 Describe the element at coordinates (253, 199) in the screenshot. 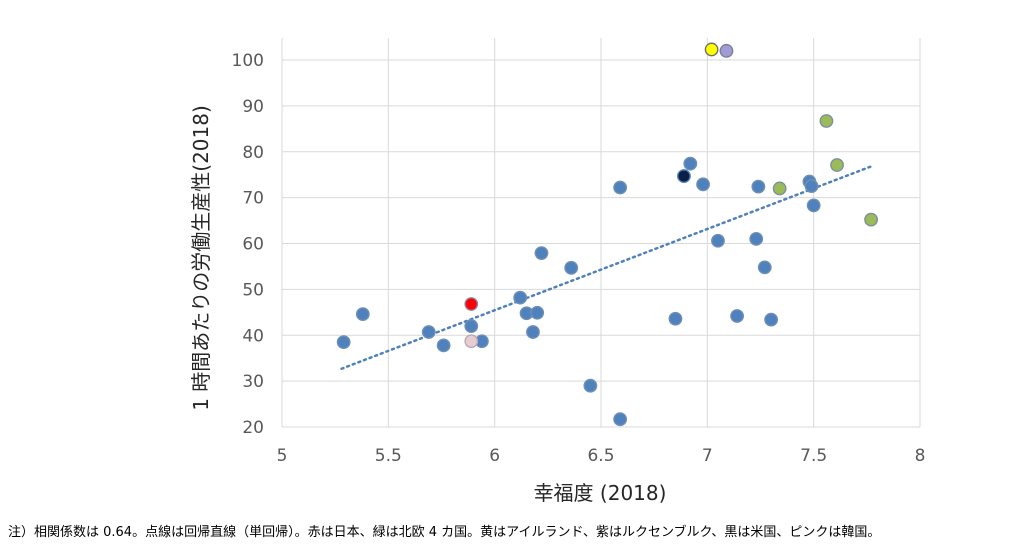

I see `y-tick-label: 70` at that location.